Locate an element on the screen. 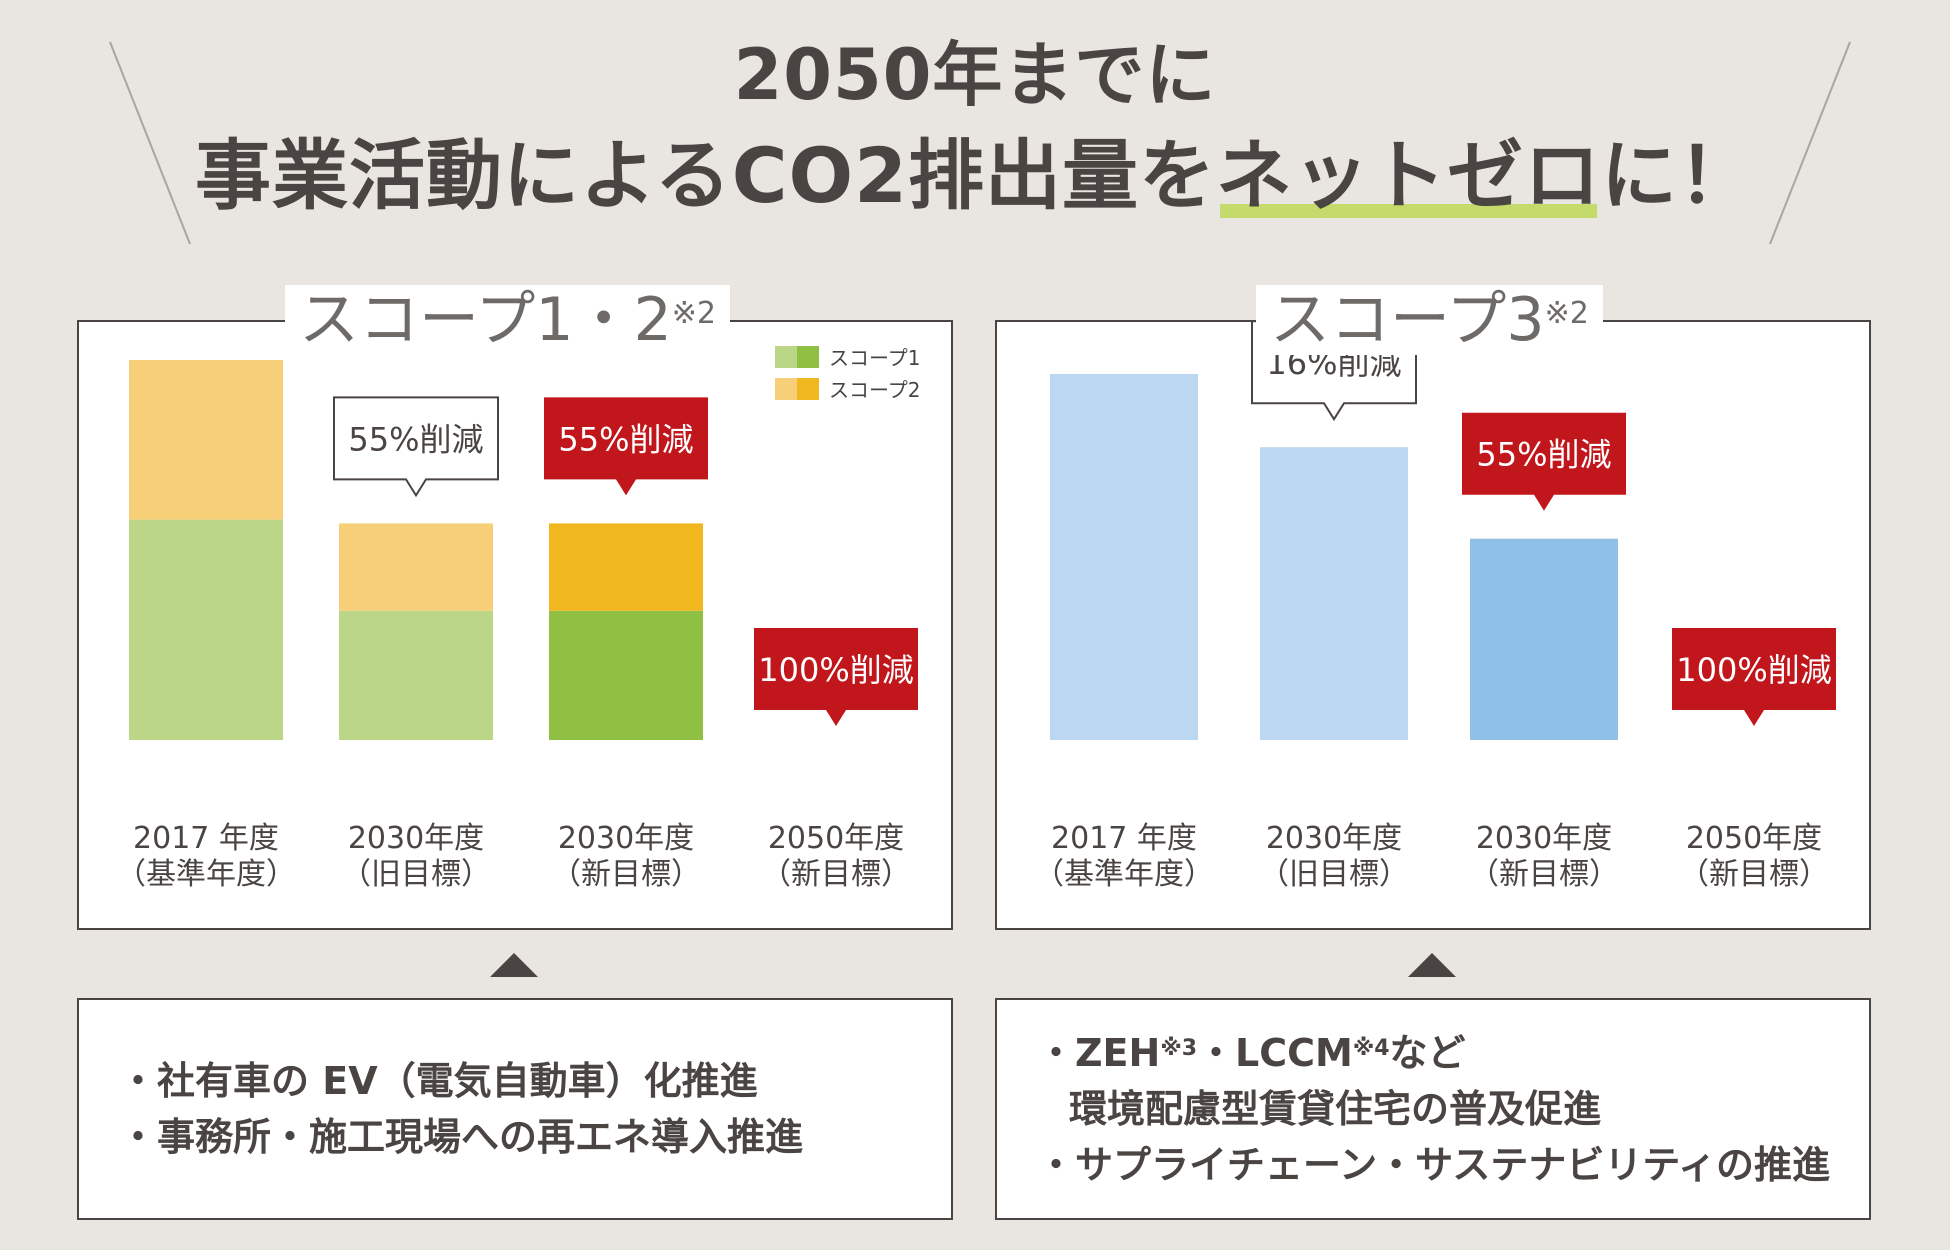 The height and width of the screenshot is (1250, 1950). scope3-title-text: スコープ3 is located at coordinates (1407, 320).